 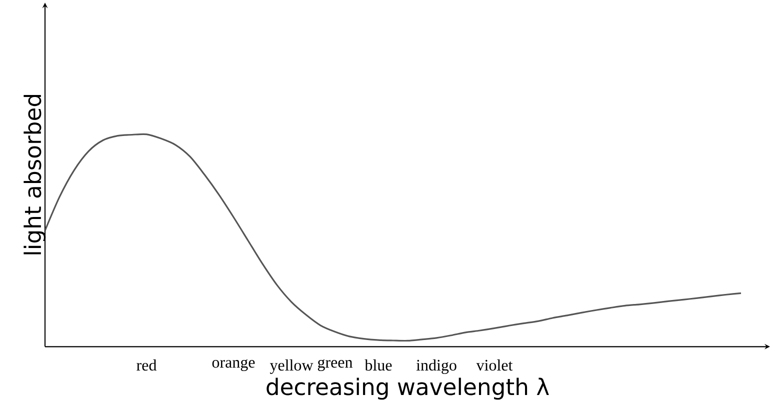 I want to click on x-tick-label: blue, so click(x=378, y=365).